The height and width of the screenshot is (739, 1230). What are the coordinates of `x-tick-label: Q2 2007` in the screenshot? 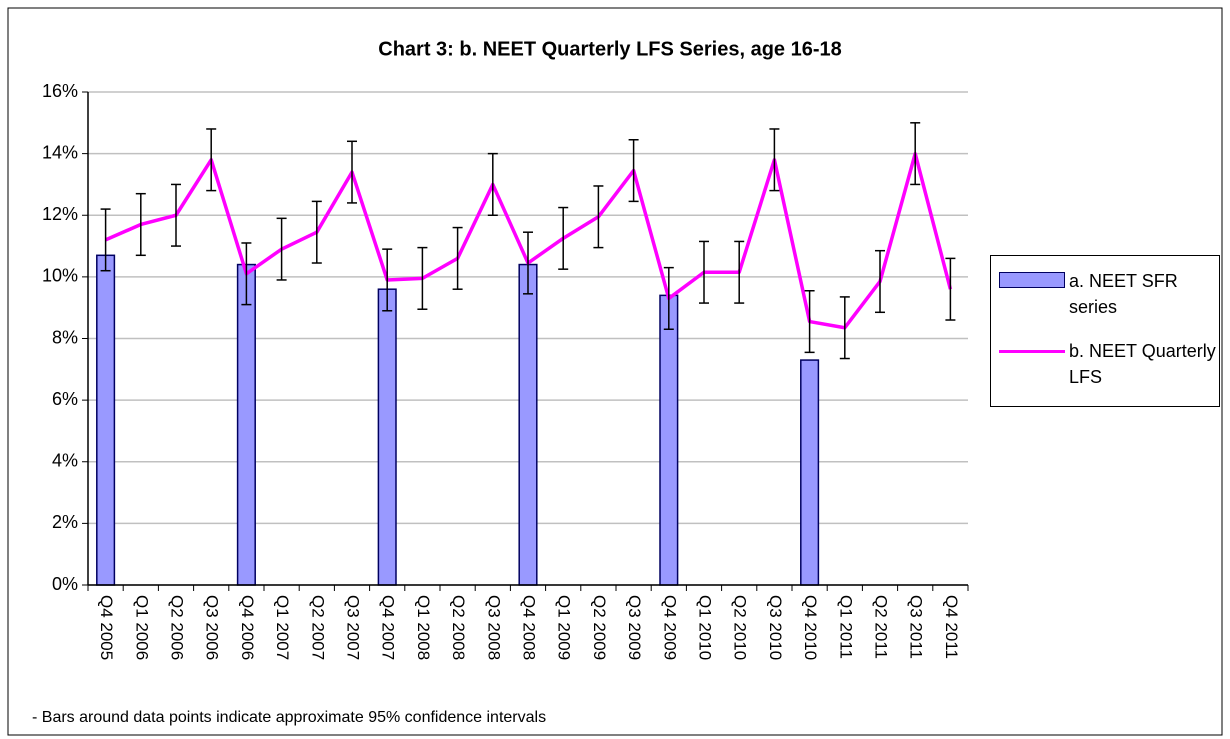 It's located at (317, 627).